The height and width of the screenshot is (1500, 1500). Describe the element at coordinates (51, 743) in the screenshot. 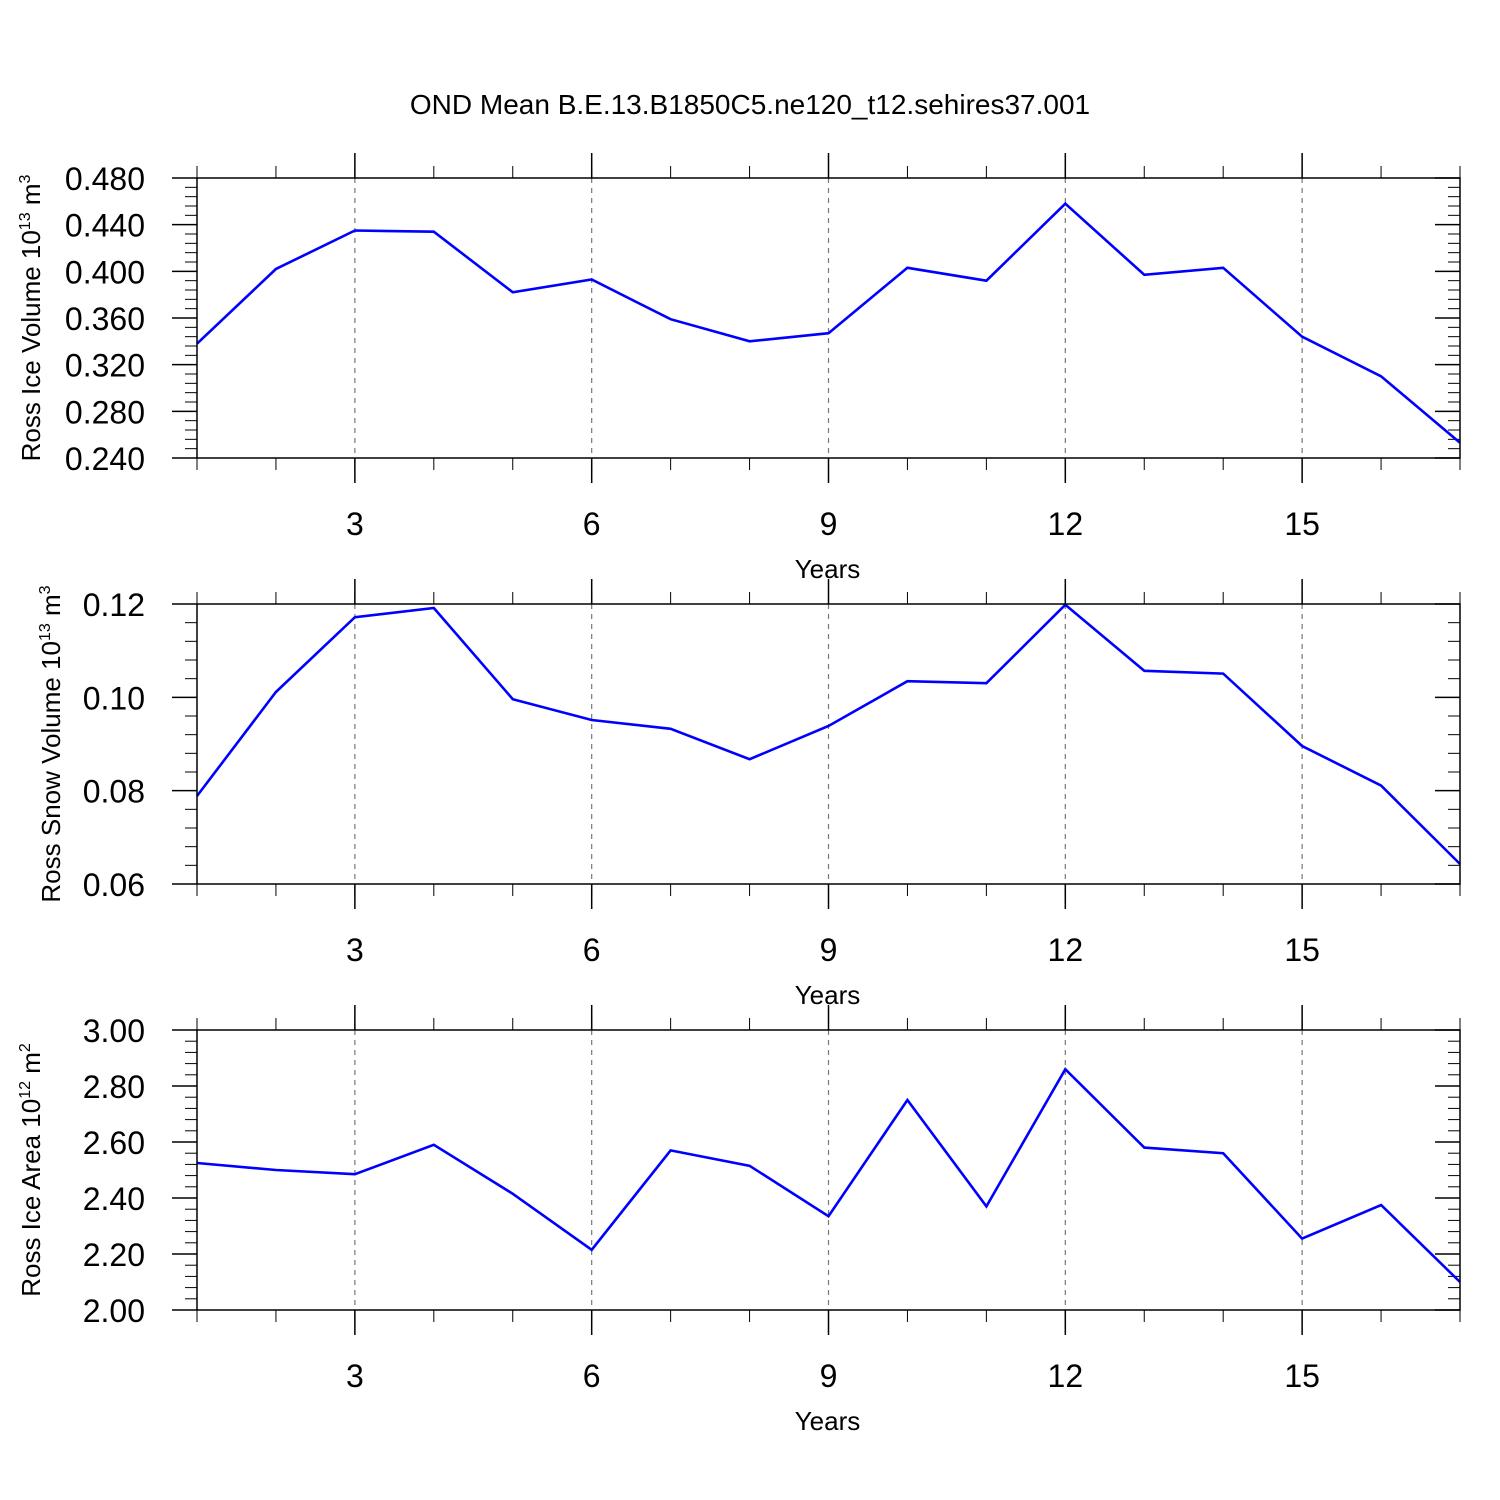

I see `y-axis-label: Ross Snow Volume 1013 m3` at that location.